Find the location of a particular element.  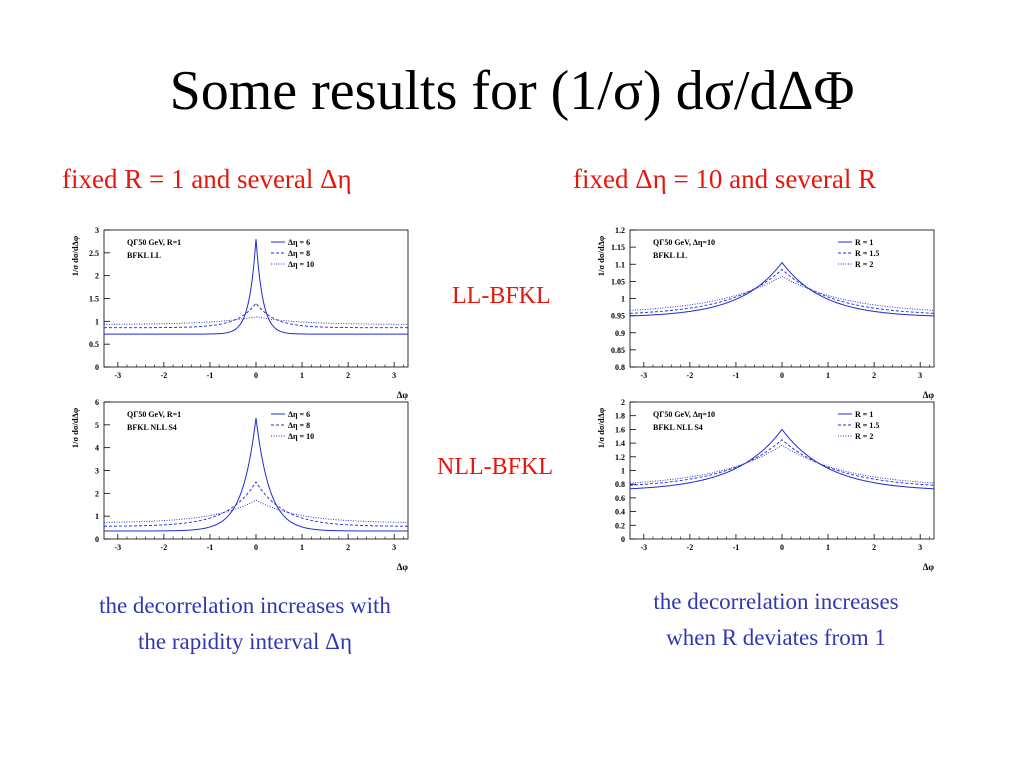

y-tick-label: 1.05 is located at coordinates (618, 281).